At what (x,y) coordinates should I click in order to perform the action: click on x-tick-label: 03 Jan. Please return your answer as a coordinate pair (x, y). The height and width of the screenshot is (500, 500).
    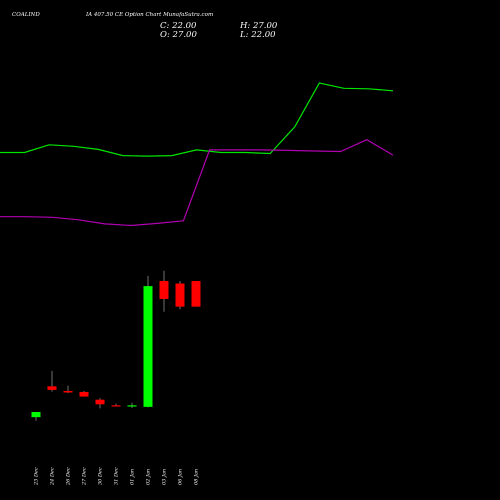
    Looking at the image, I should click on (165, 477).